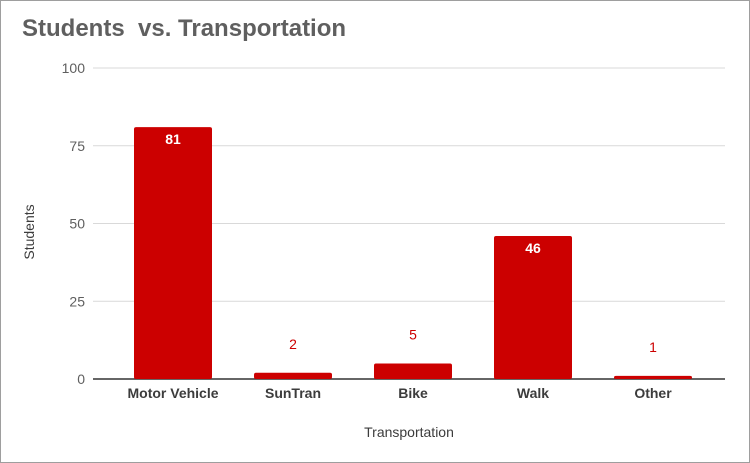  I want to click on y-tick-label: 25, so click(77, 301).